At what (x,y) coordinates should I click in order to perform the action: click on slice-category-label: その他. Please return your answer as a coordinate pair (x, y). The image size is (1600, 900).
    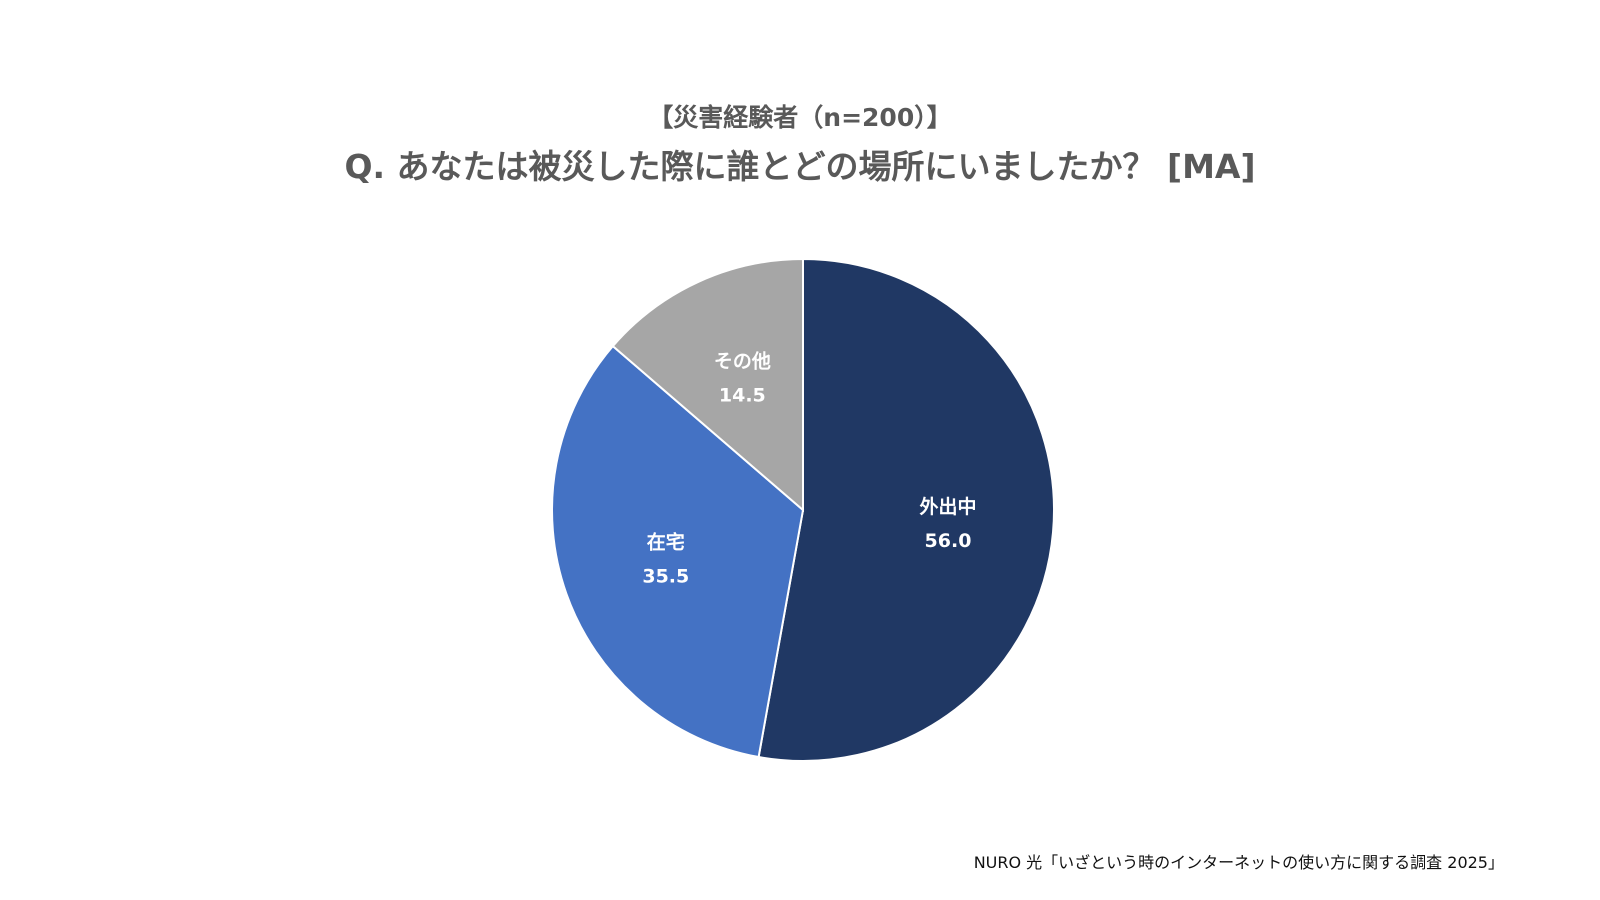
    Looking at the image, I should click on (742, 361).